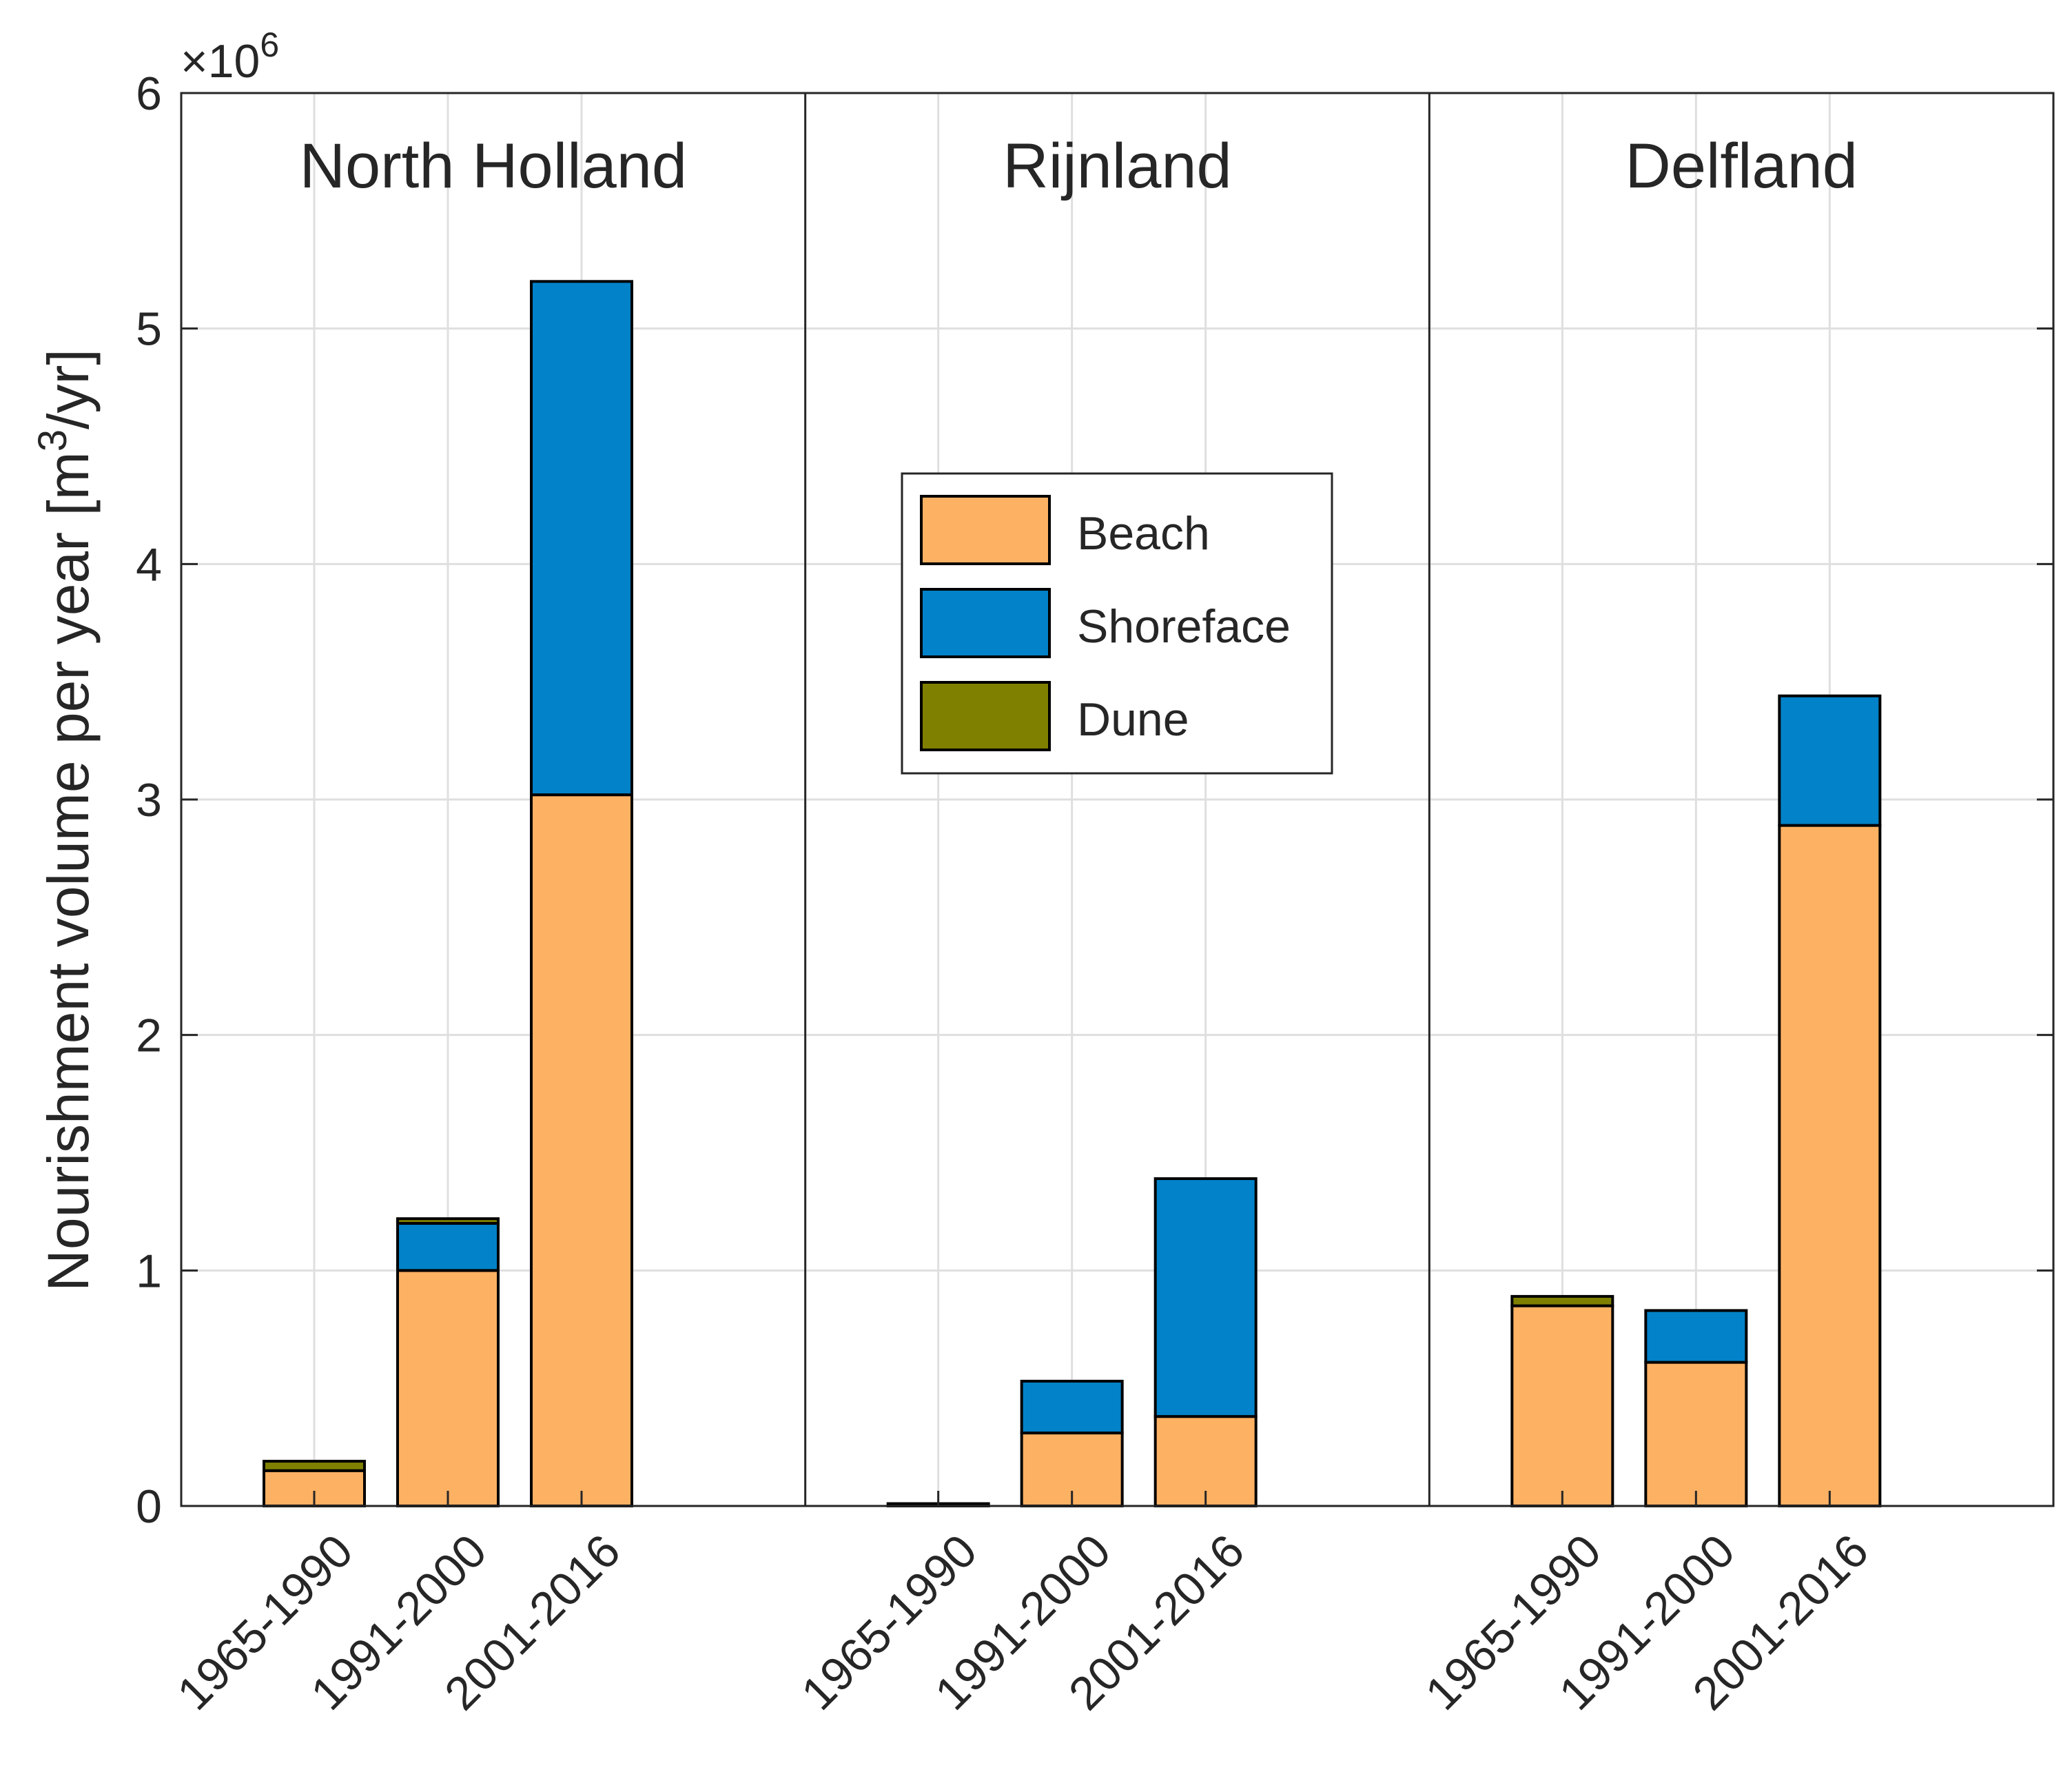  Describe the element at coordinates (1117, 166) in the screenshot. I see `region-title-rijnland: Rijnland` at that location.